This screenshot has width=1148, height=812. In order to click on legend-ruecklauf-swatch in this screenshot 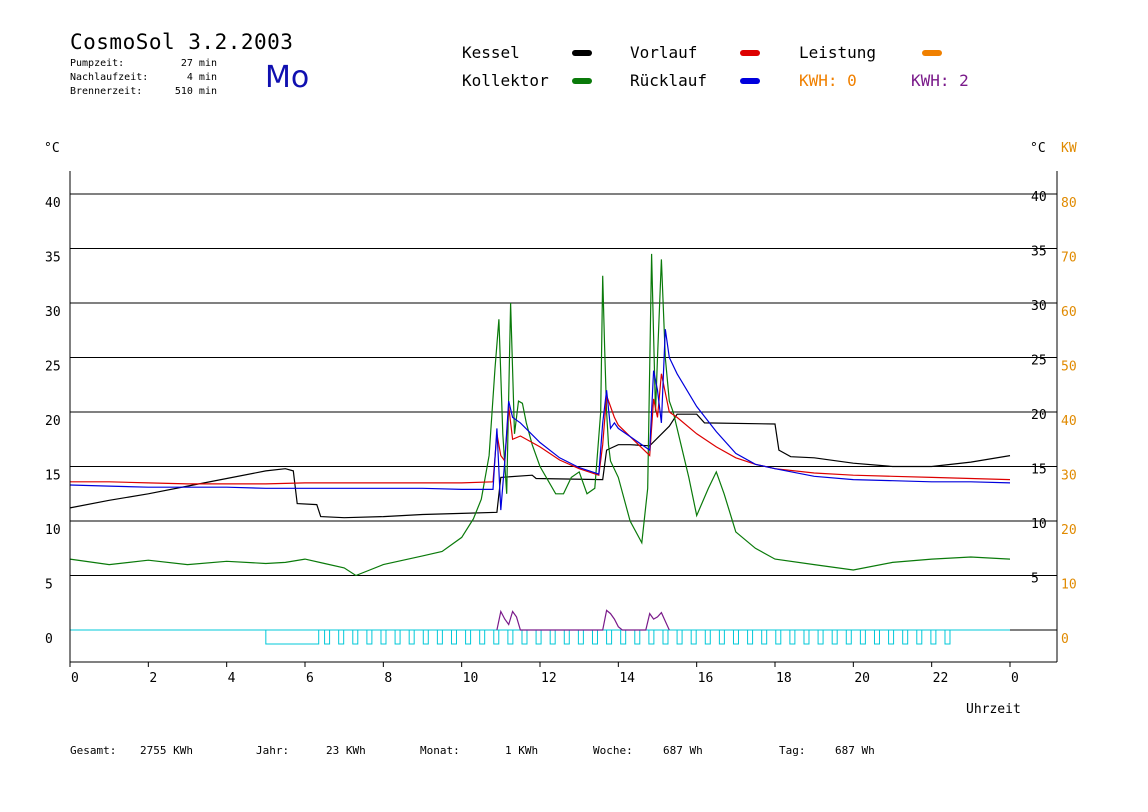, I will do `click(750, 81)`.